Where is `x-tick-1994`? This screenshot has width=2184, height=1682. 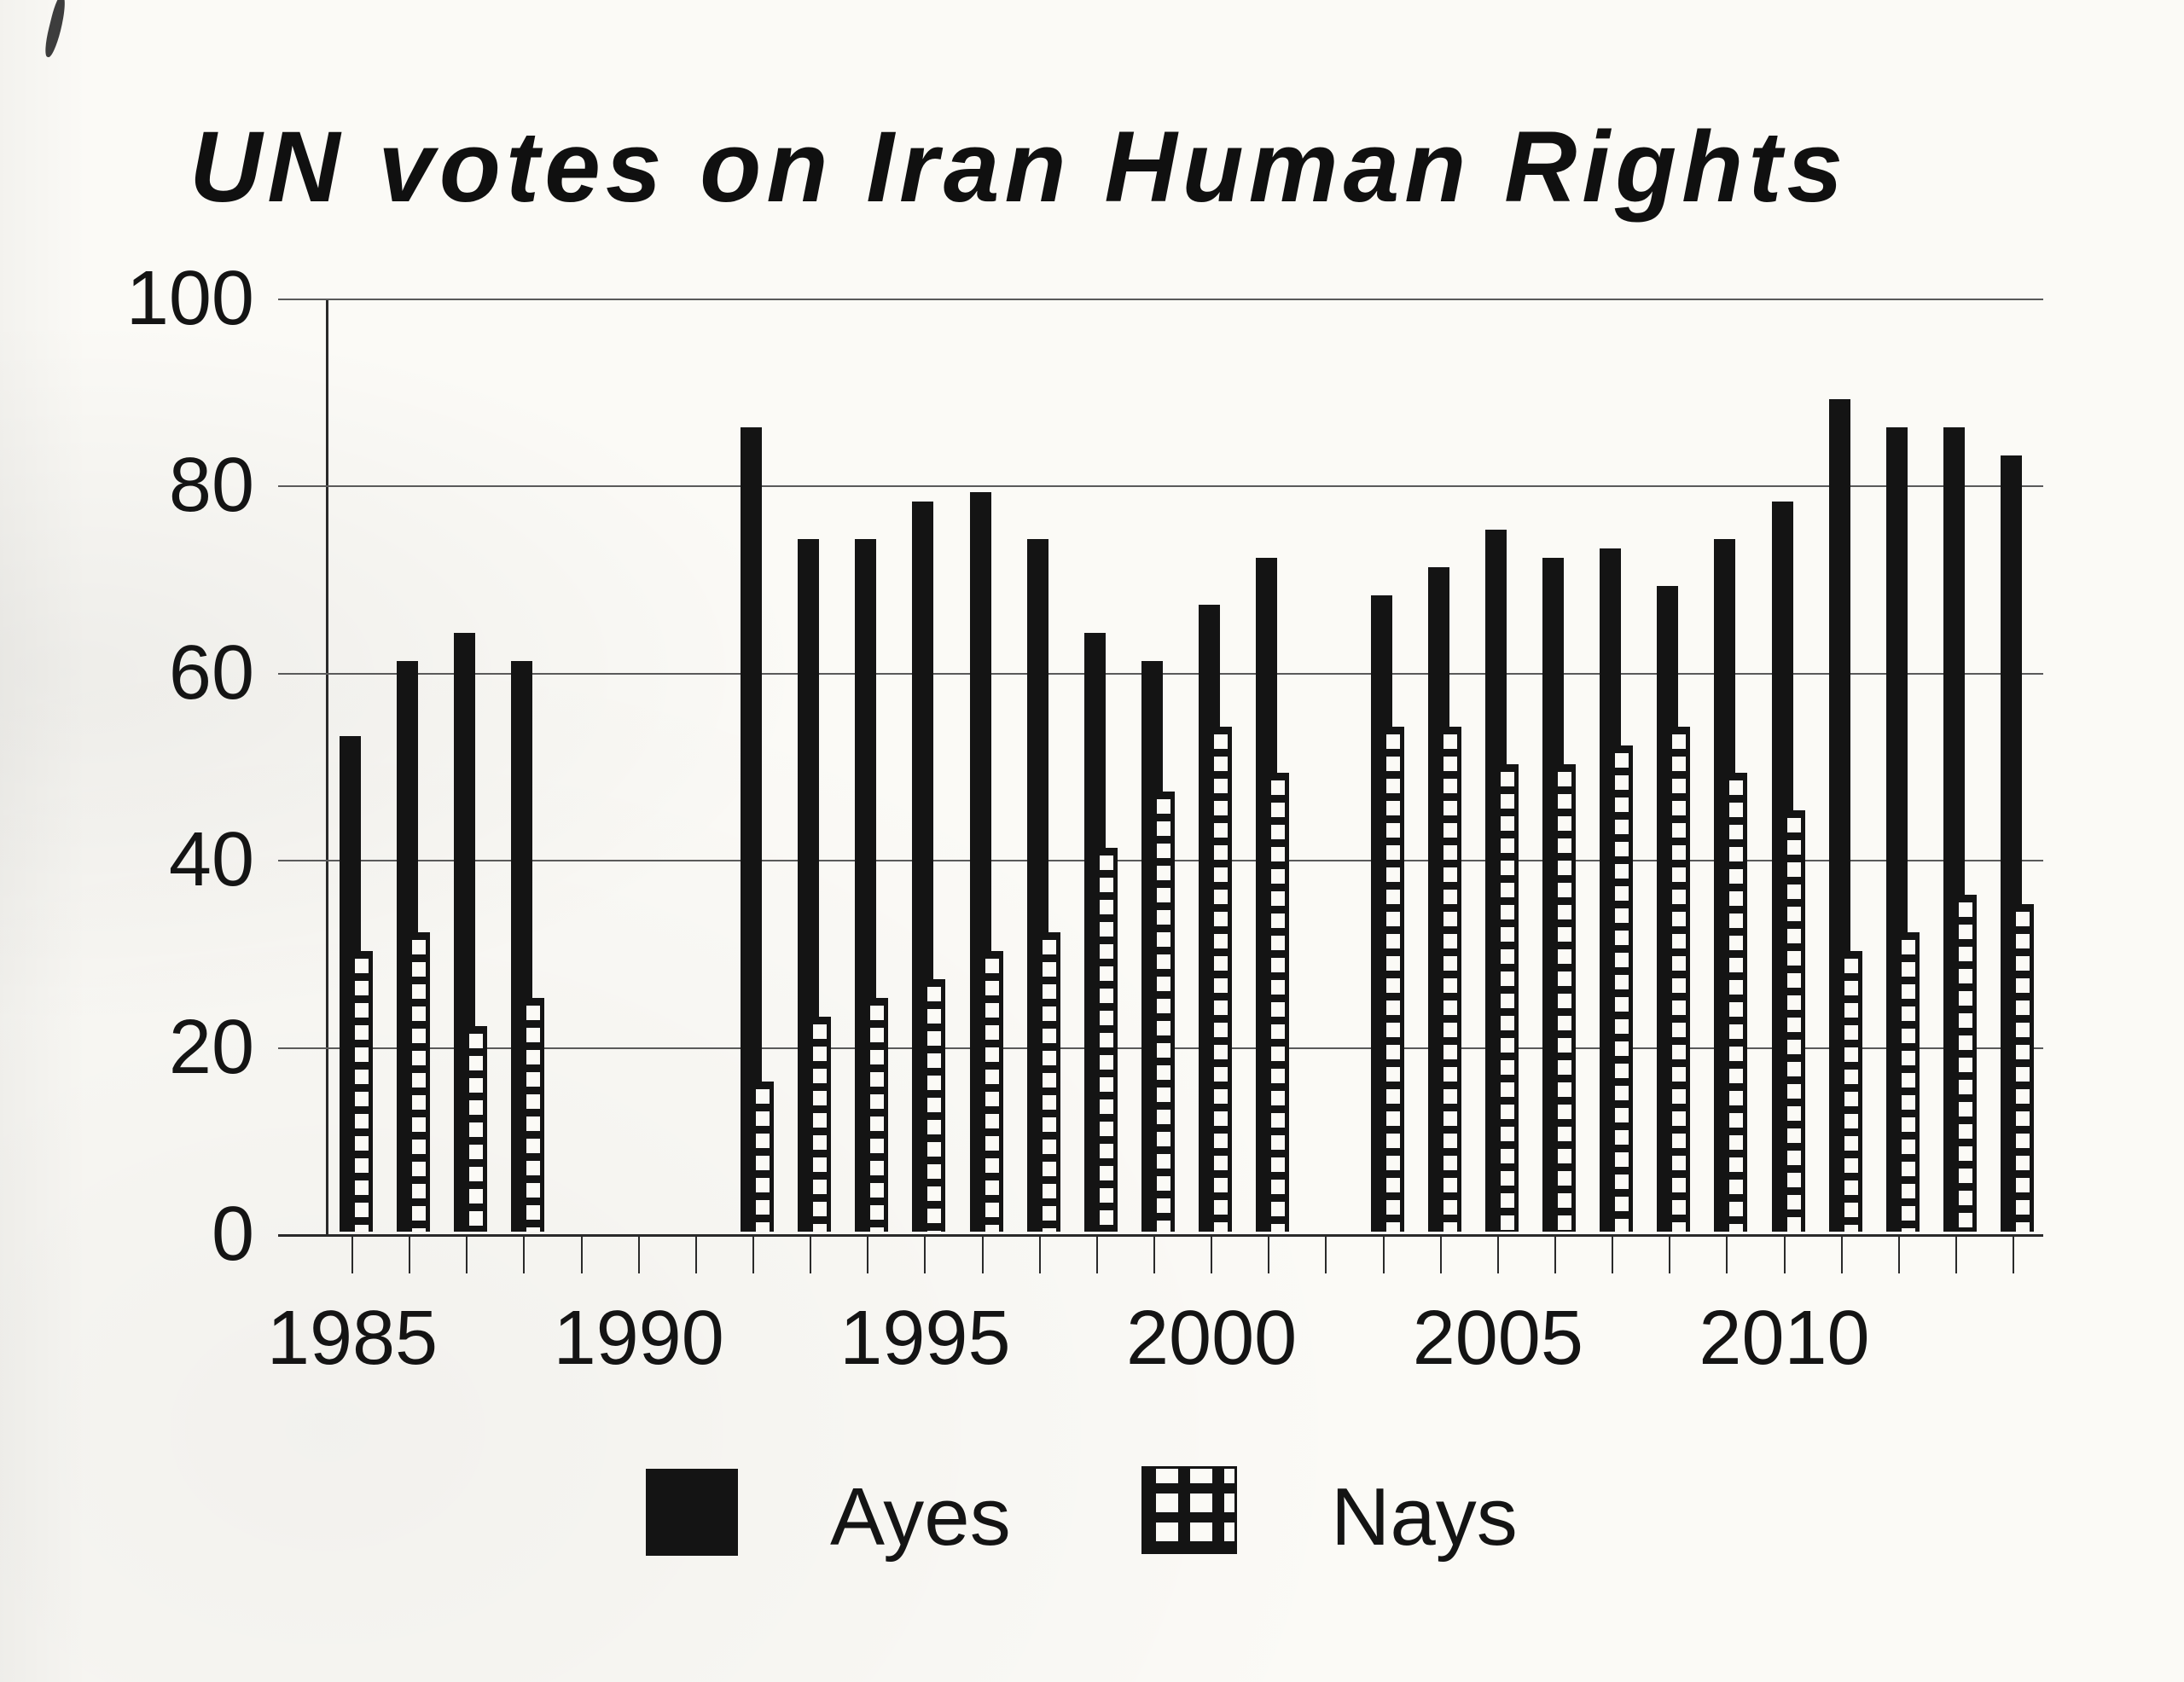 x-tick-1994 is located at coordinates (868, 1253).